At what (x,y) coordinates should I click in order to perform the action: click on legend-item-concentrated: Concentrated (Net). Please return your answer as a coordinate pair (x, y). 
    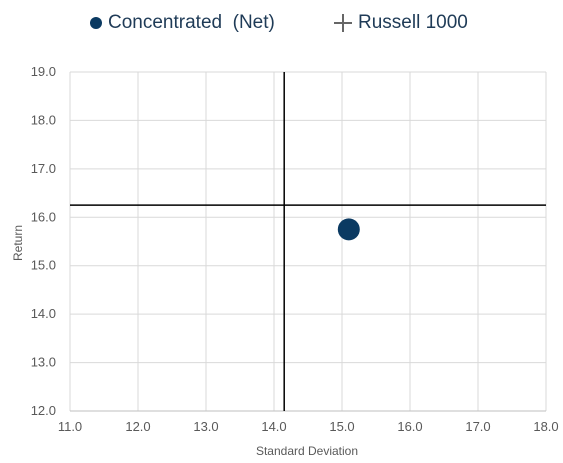
    Looking at the image, I should click on (182, 23).